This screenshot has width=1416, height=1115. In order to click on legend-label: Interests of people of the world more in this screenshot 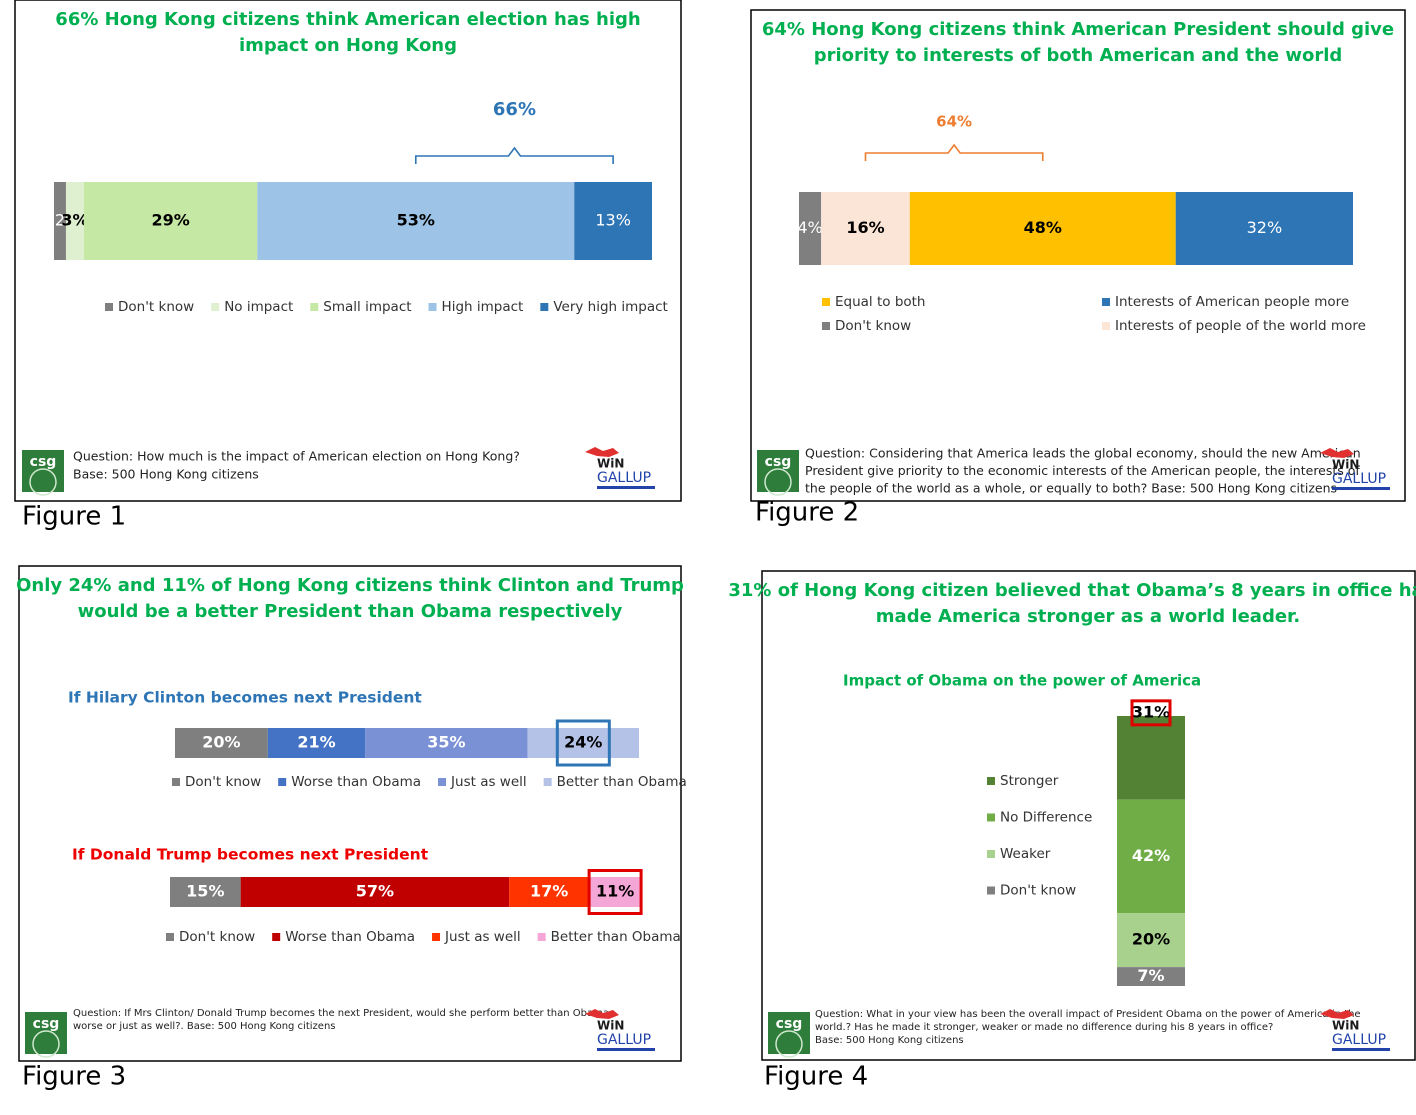, I will do `click(1240, 326)`.